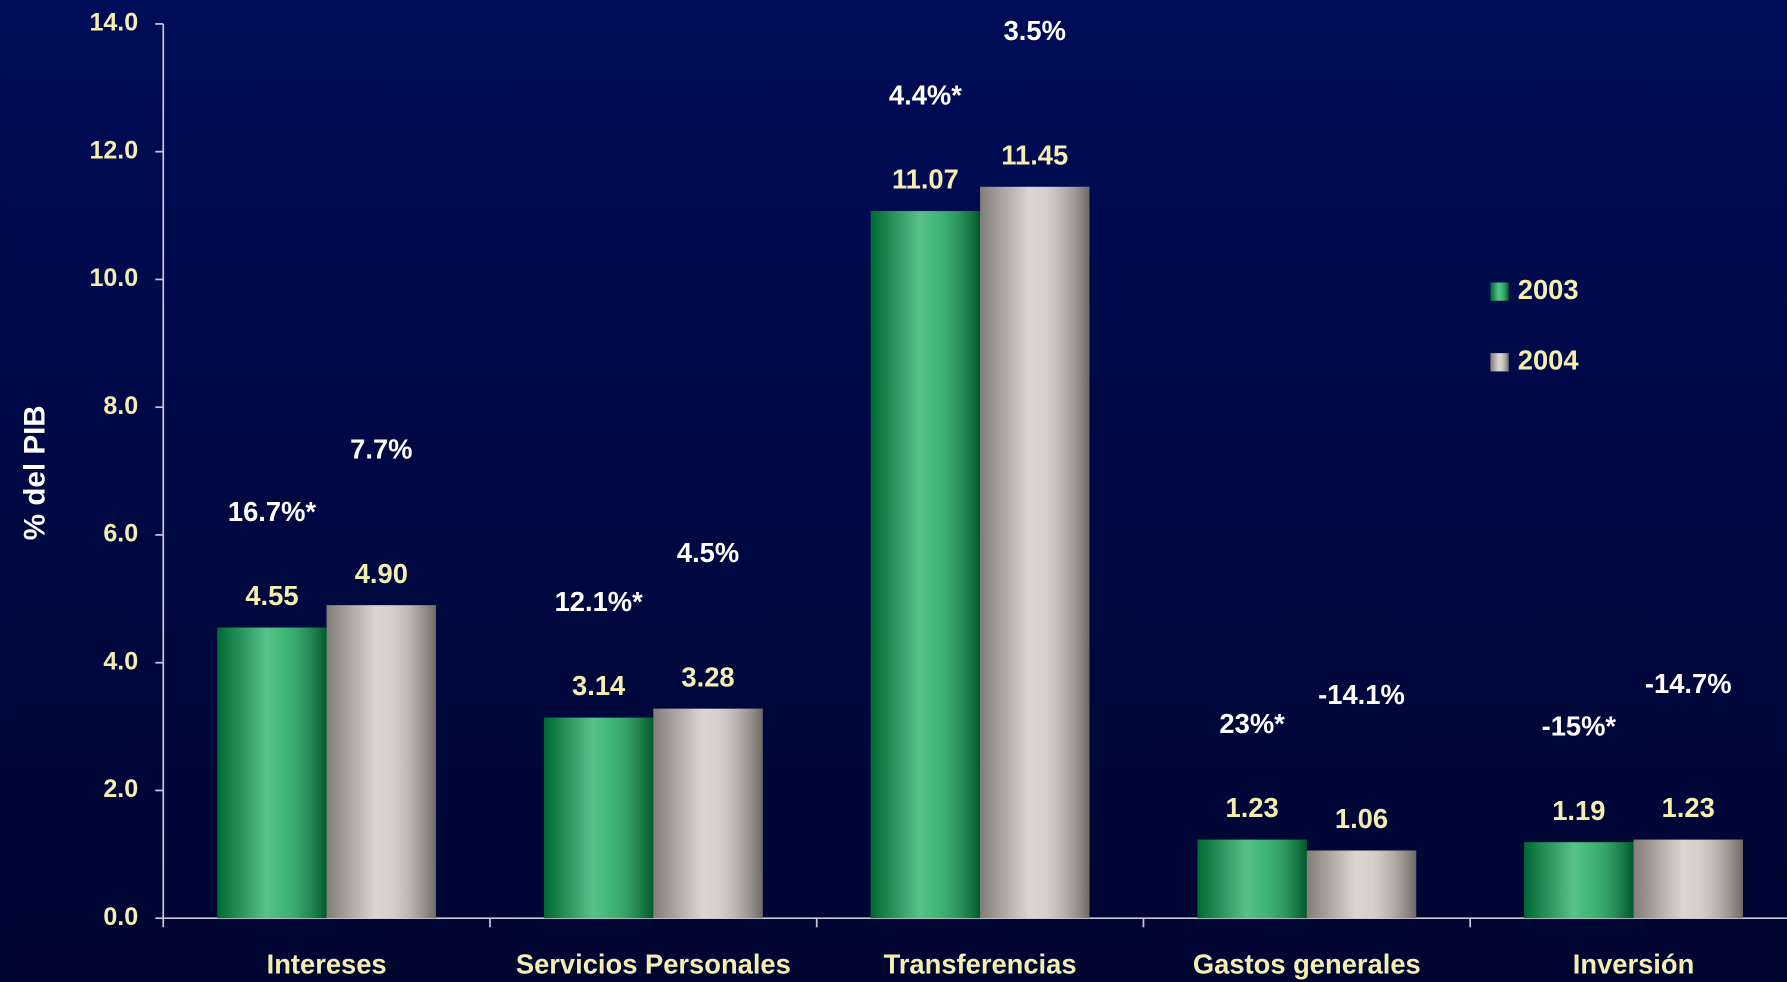 This screenshot has width=1787, height=982. What do you see at coordinates (35, 472) in the screenshot?
I see `y-axis-label: % del PIB` at bounding box center [35, 472].